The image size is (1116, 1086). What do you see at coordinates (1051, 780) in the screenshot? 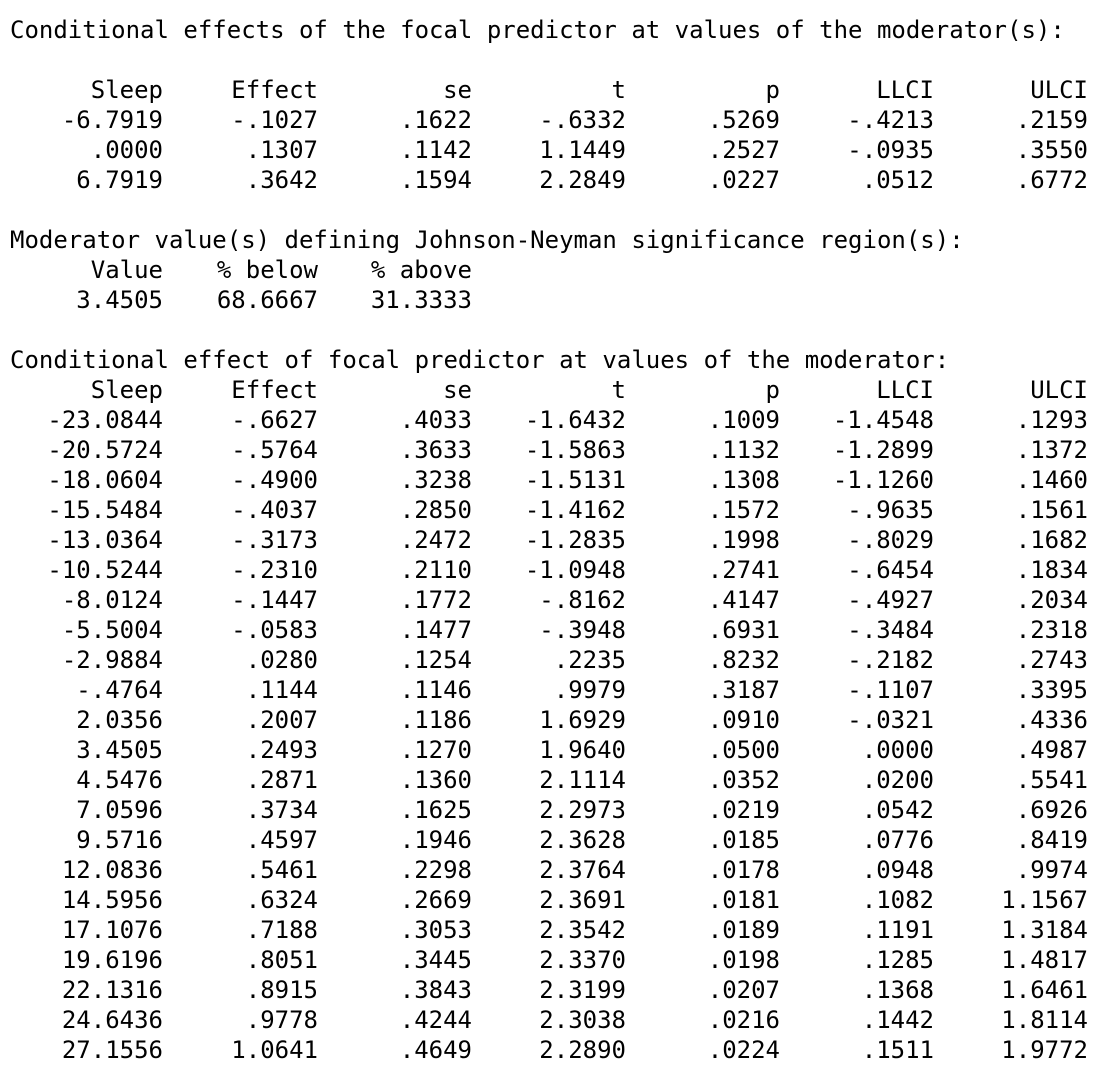
I see `ulci-cell: .5541` at bounding box center [1051, 780].